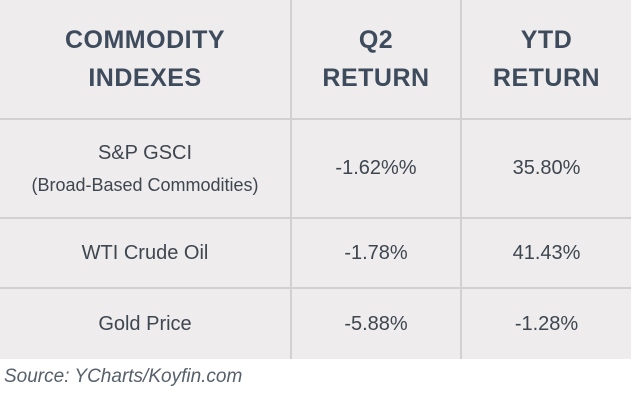 The height and width of the screenshot is (406, 632). What do you see at coordinates (145, 78) in the screenshot?
I see `header-commodity-line2: INDEXES` at bounding box center [145, 78].